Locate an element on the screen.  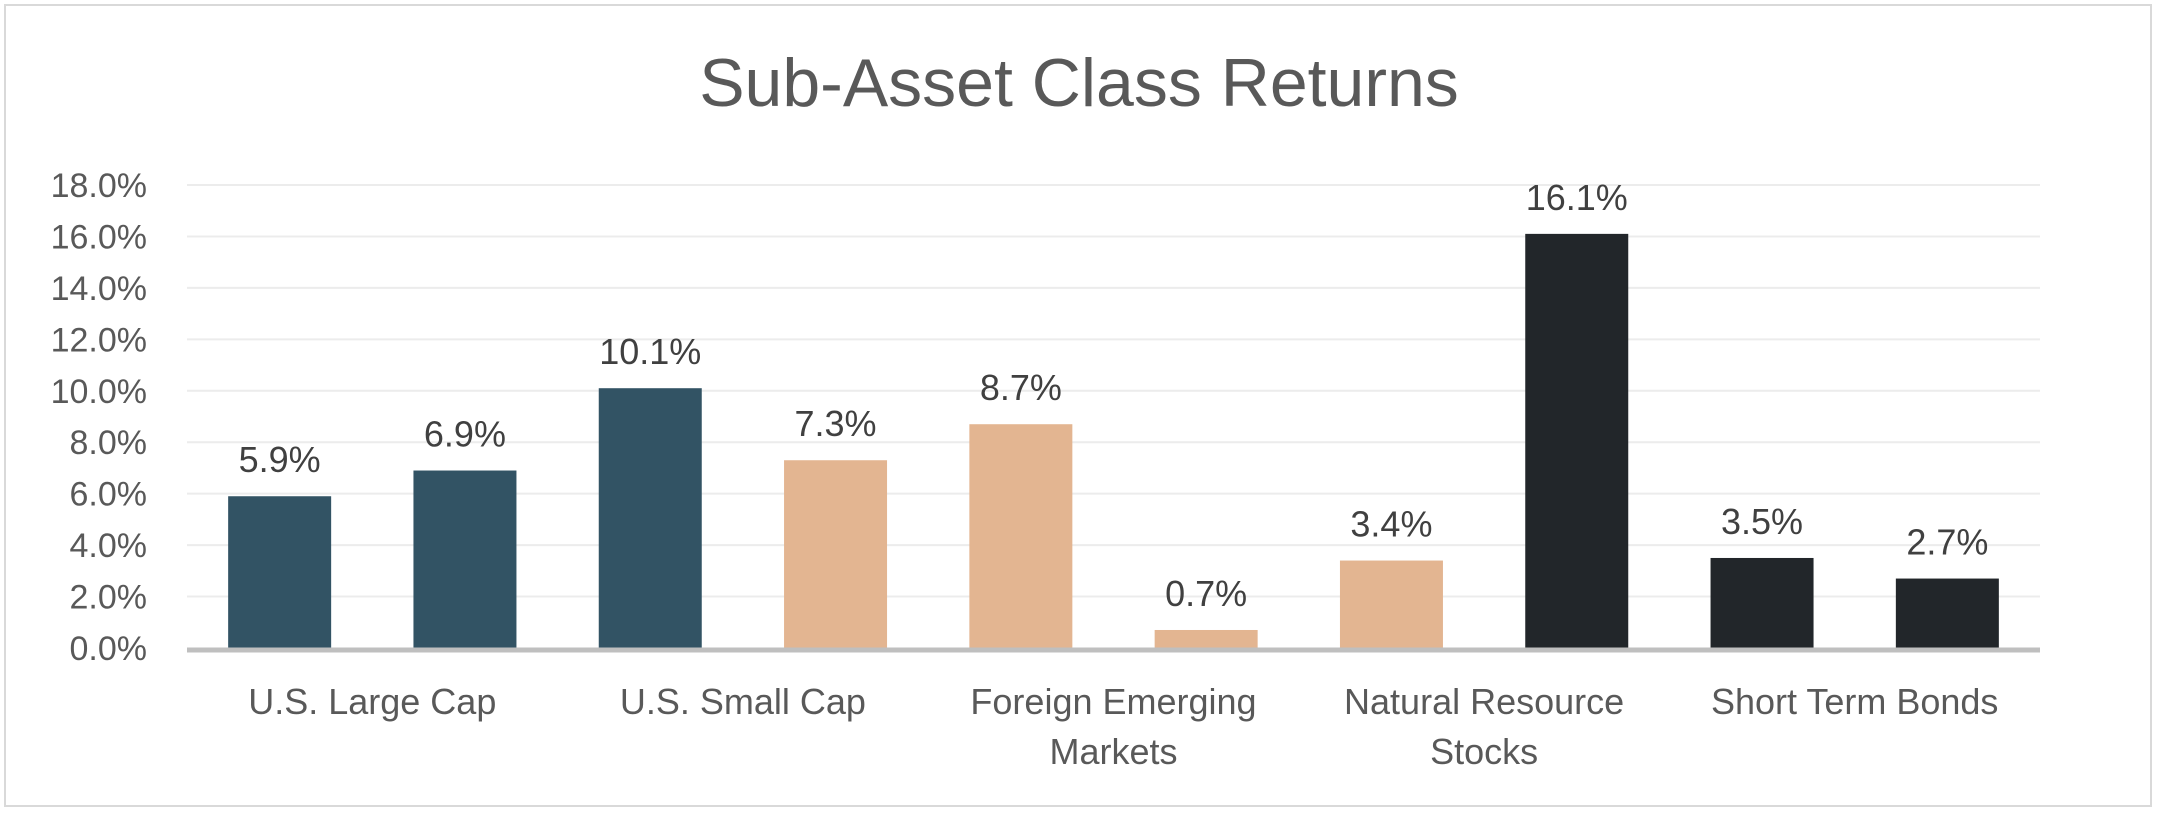
x-tick-label: Natural Resource is located at coordinates (1484, 701).